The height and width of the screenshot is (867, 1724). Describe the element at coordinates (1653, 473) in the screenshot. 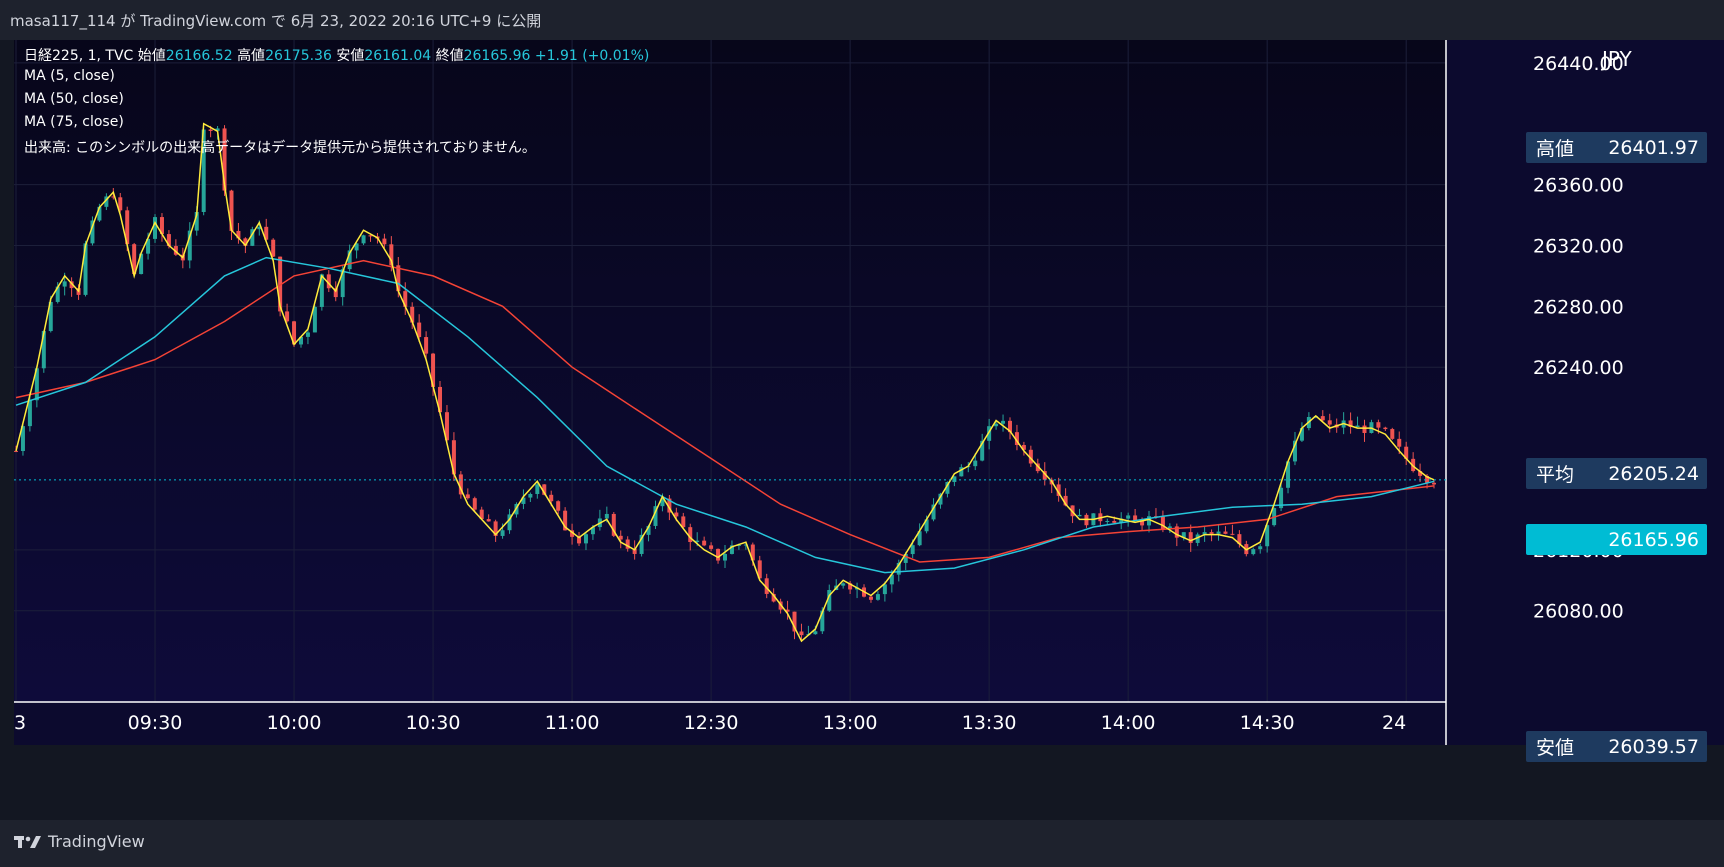

I see `avg-tag-value: 26205.24` at that location.